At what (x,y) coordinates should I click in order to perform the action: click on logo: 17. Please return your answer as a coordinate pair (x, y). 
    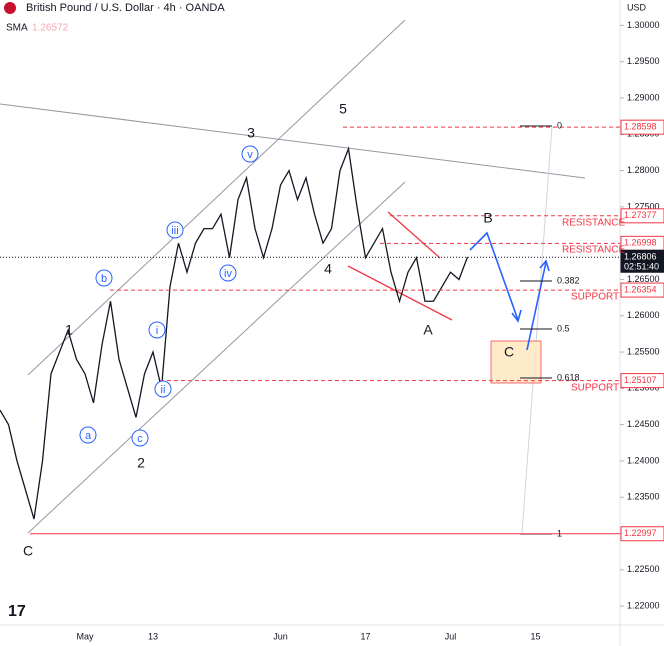
    Looking at the image, I should click on (17, 611).